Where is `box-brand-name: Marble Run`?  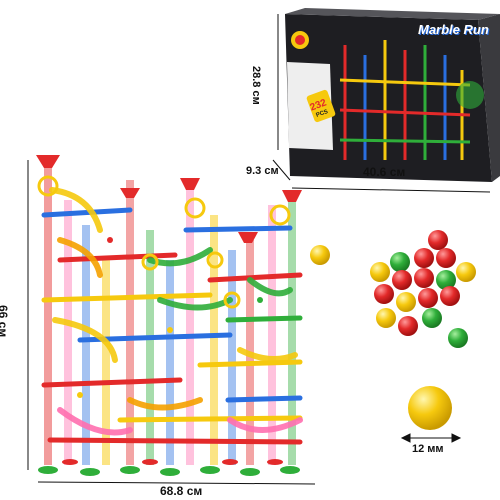 box-brand-name: Marble Run is located at coordinates (453, 29).